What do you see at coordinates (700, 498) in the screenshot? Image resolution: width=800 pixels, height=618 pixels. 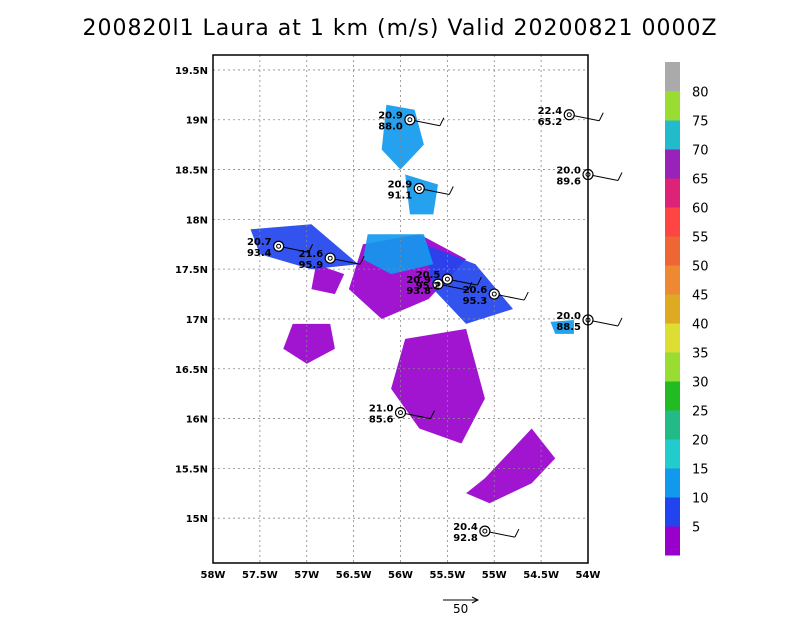 I see `colorbar-label: 10` at bounding box center [700, 498].